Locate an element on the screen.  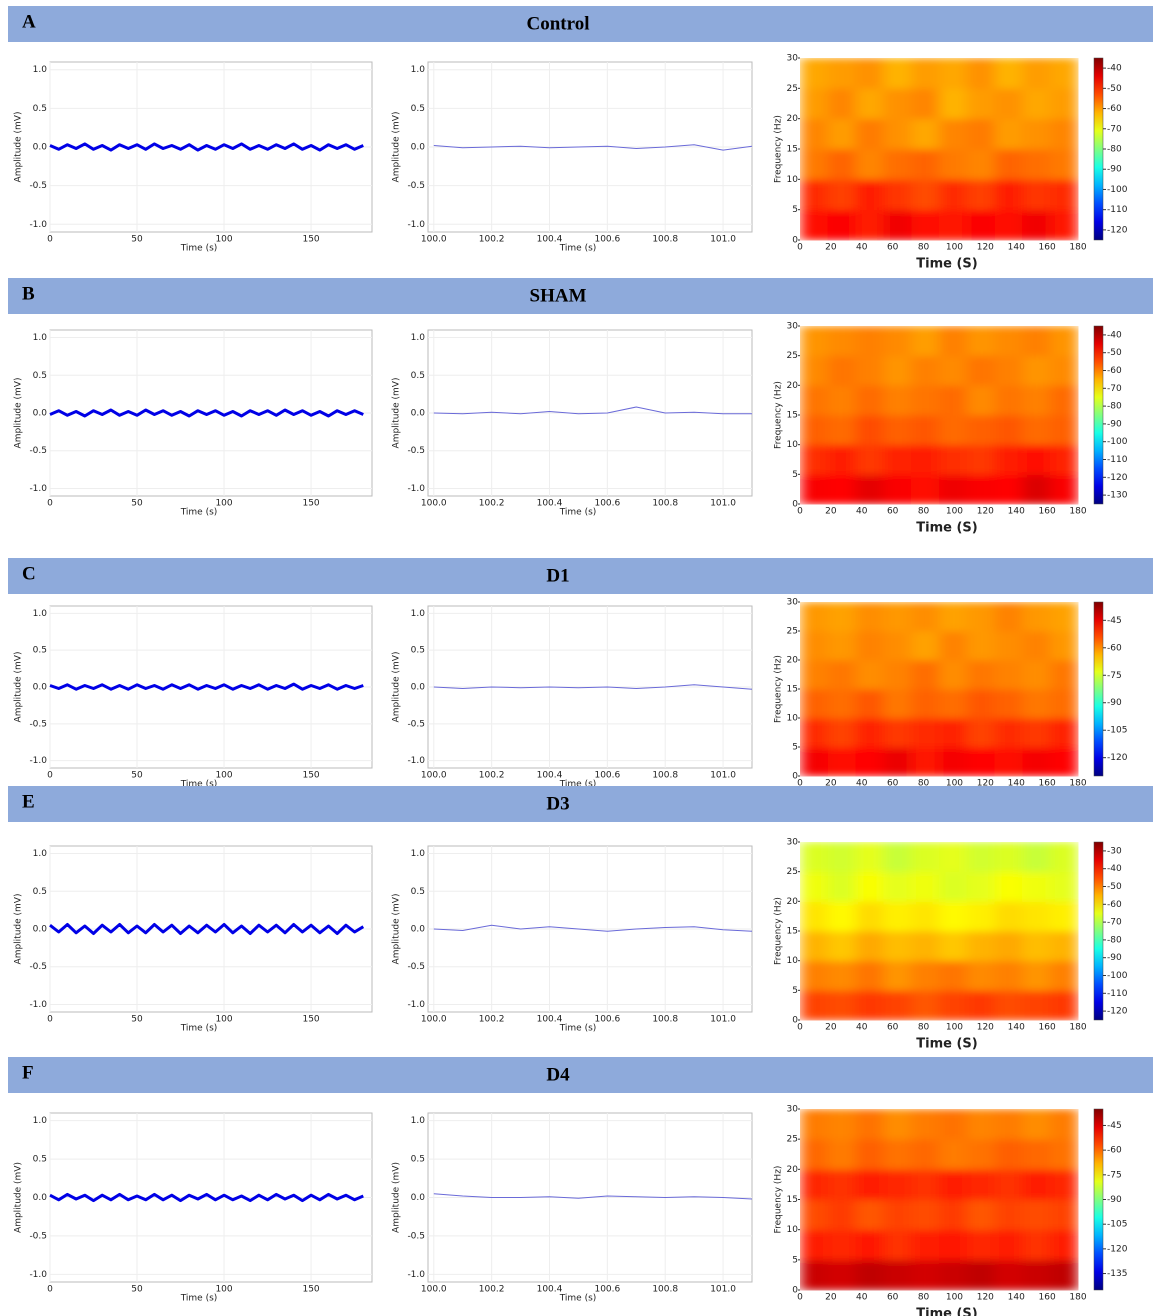
spectrogram is located at coordinates (939, 931).